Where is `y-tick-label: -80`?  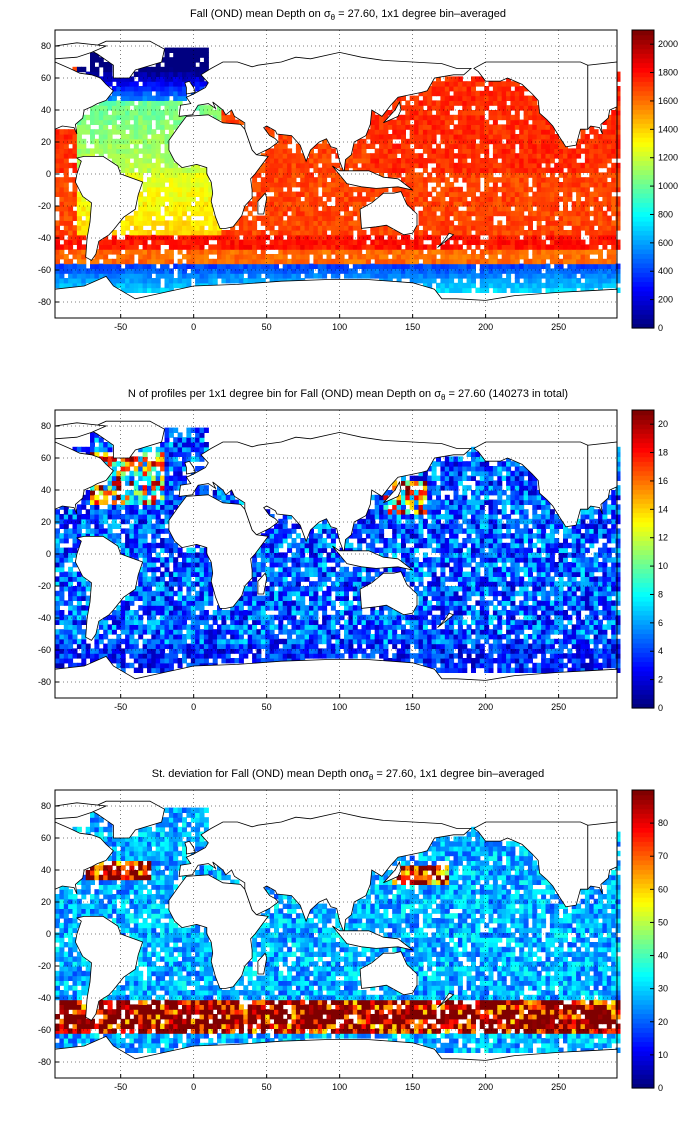
y-tick-label: -80 is located at coordinates (44, 302).